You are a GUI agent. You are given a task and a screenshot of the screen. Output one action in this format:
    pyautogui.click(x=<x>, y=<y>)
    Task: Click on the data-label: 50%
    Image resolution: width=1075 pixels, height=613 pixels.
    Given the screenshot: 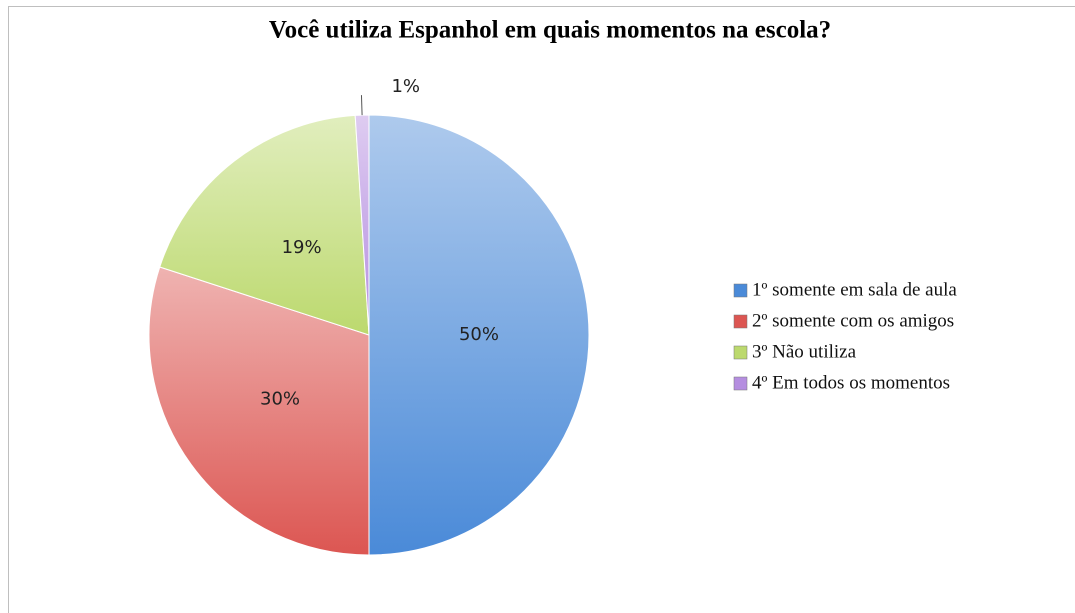 What is the action you would take?
    pyautogui.click(x=479, y=334)
    